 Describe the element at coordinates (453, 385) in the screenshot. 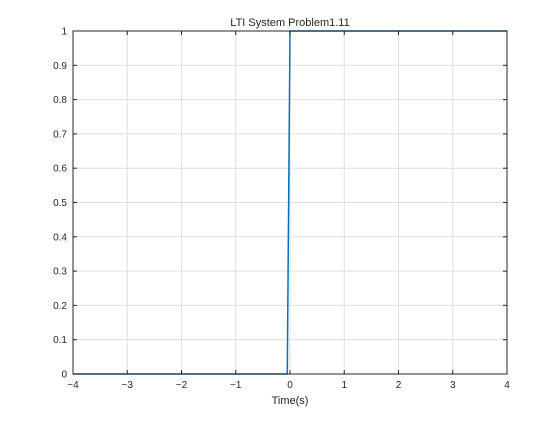

I see `x-tick-label: 3` at that location.